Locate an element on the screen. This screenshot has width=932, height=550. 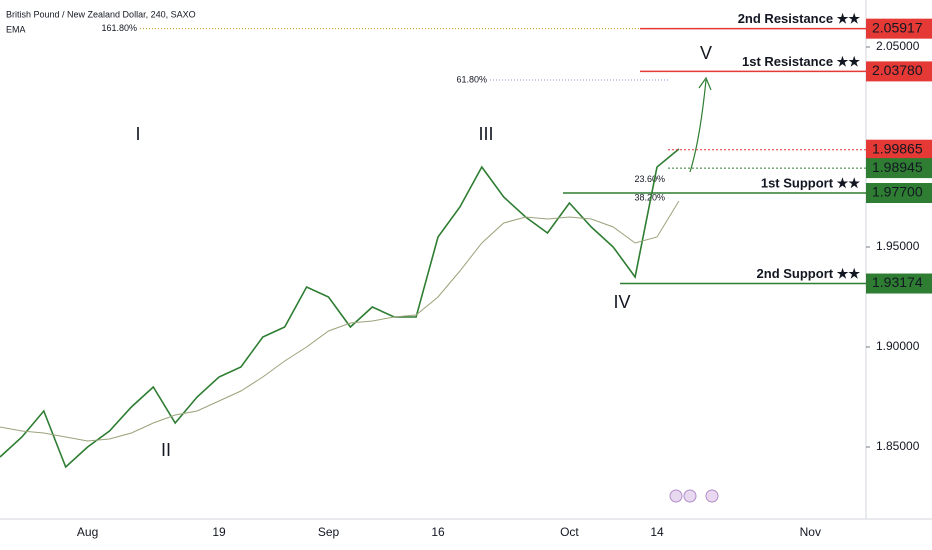
price-tag-label: 1.98945 is located at coordinates (897, 167).